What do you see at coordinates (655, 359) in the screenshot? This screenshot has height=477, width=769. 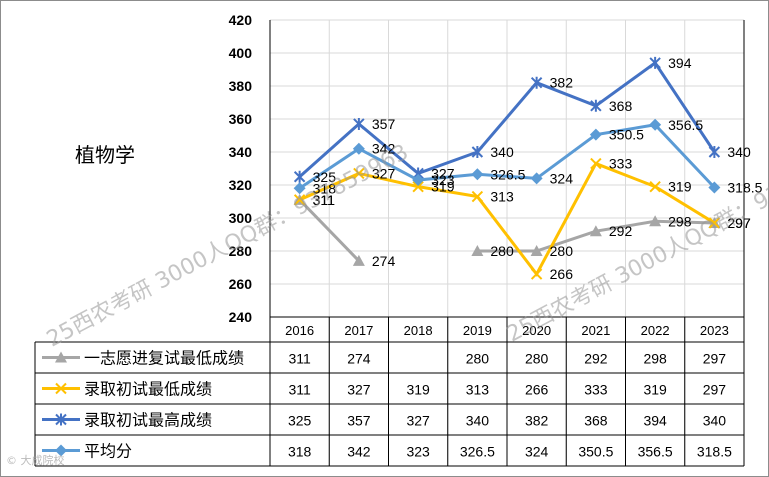 I see `table-cell: 298` at bounding box center [655, 359].